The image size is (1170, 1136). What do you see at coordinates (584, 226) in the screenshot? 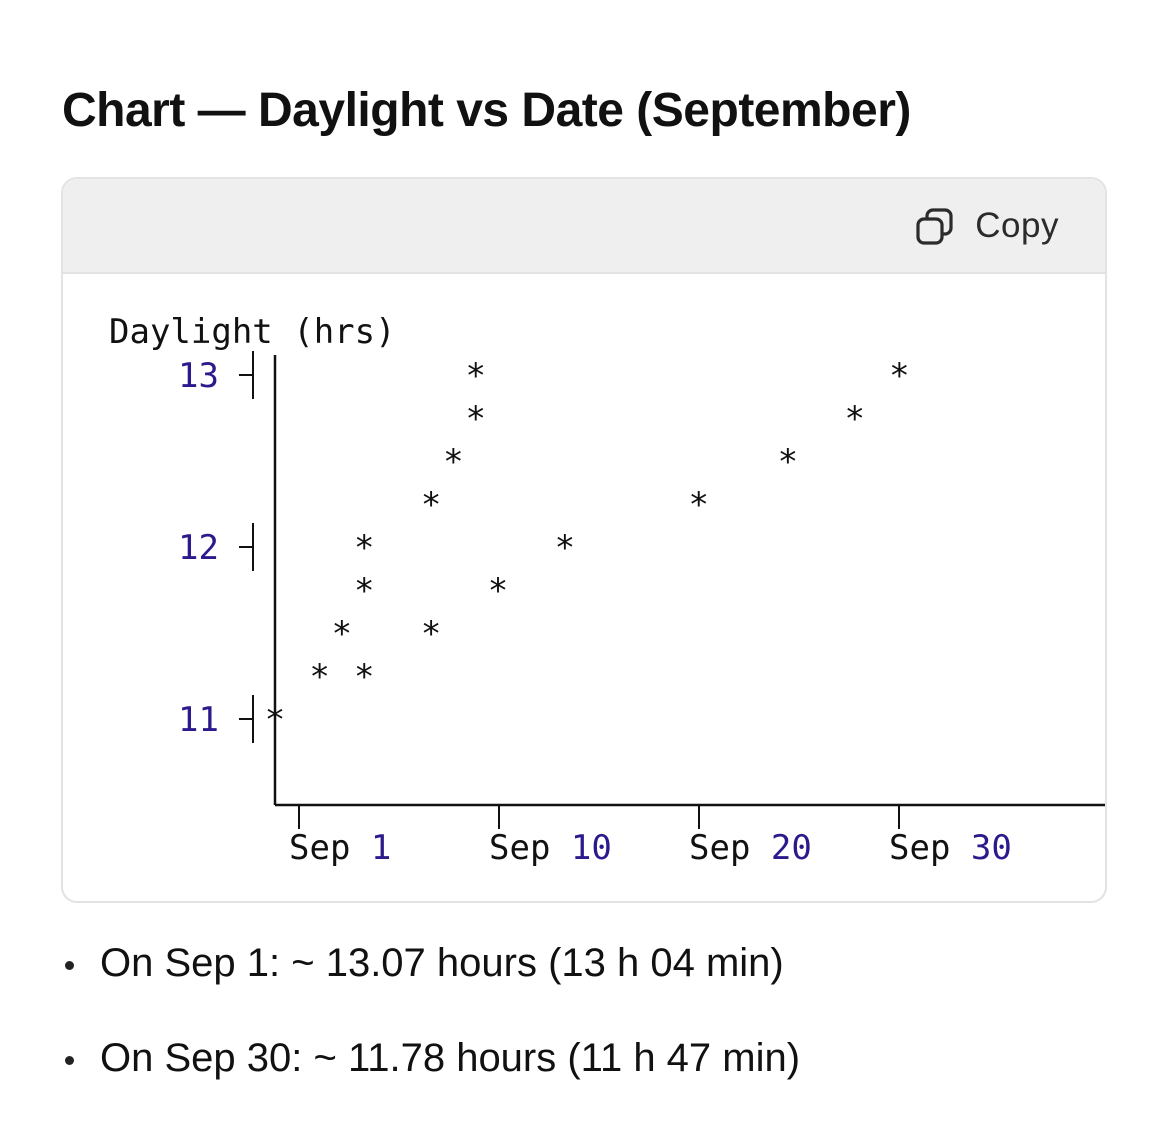
I see `code-block-header: Copy` at bounding box center [584, 226].